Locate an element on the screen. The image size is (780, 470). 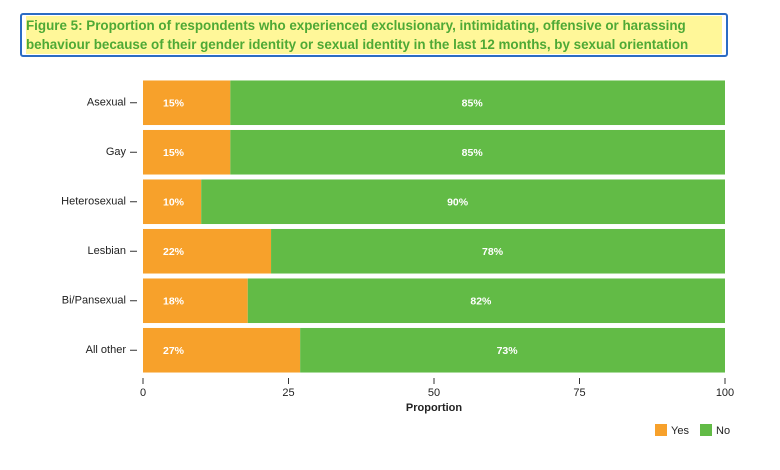
value-label: 78% is located at coordinates (493, 252).